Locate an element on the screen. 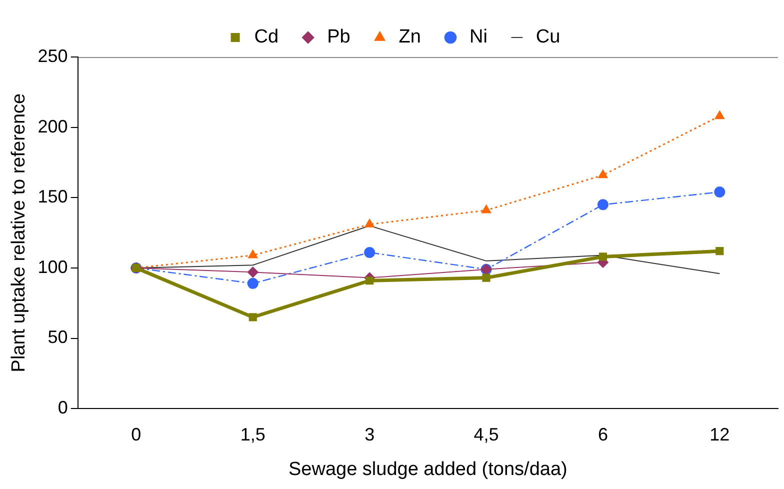 The image size is (784, 489). x-tick-label: 6 is located at coordinates (603, 434).